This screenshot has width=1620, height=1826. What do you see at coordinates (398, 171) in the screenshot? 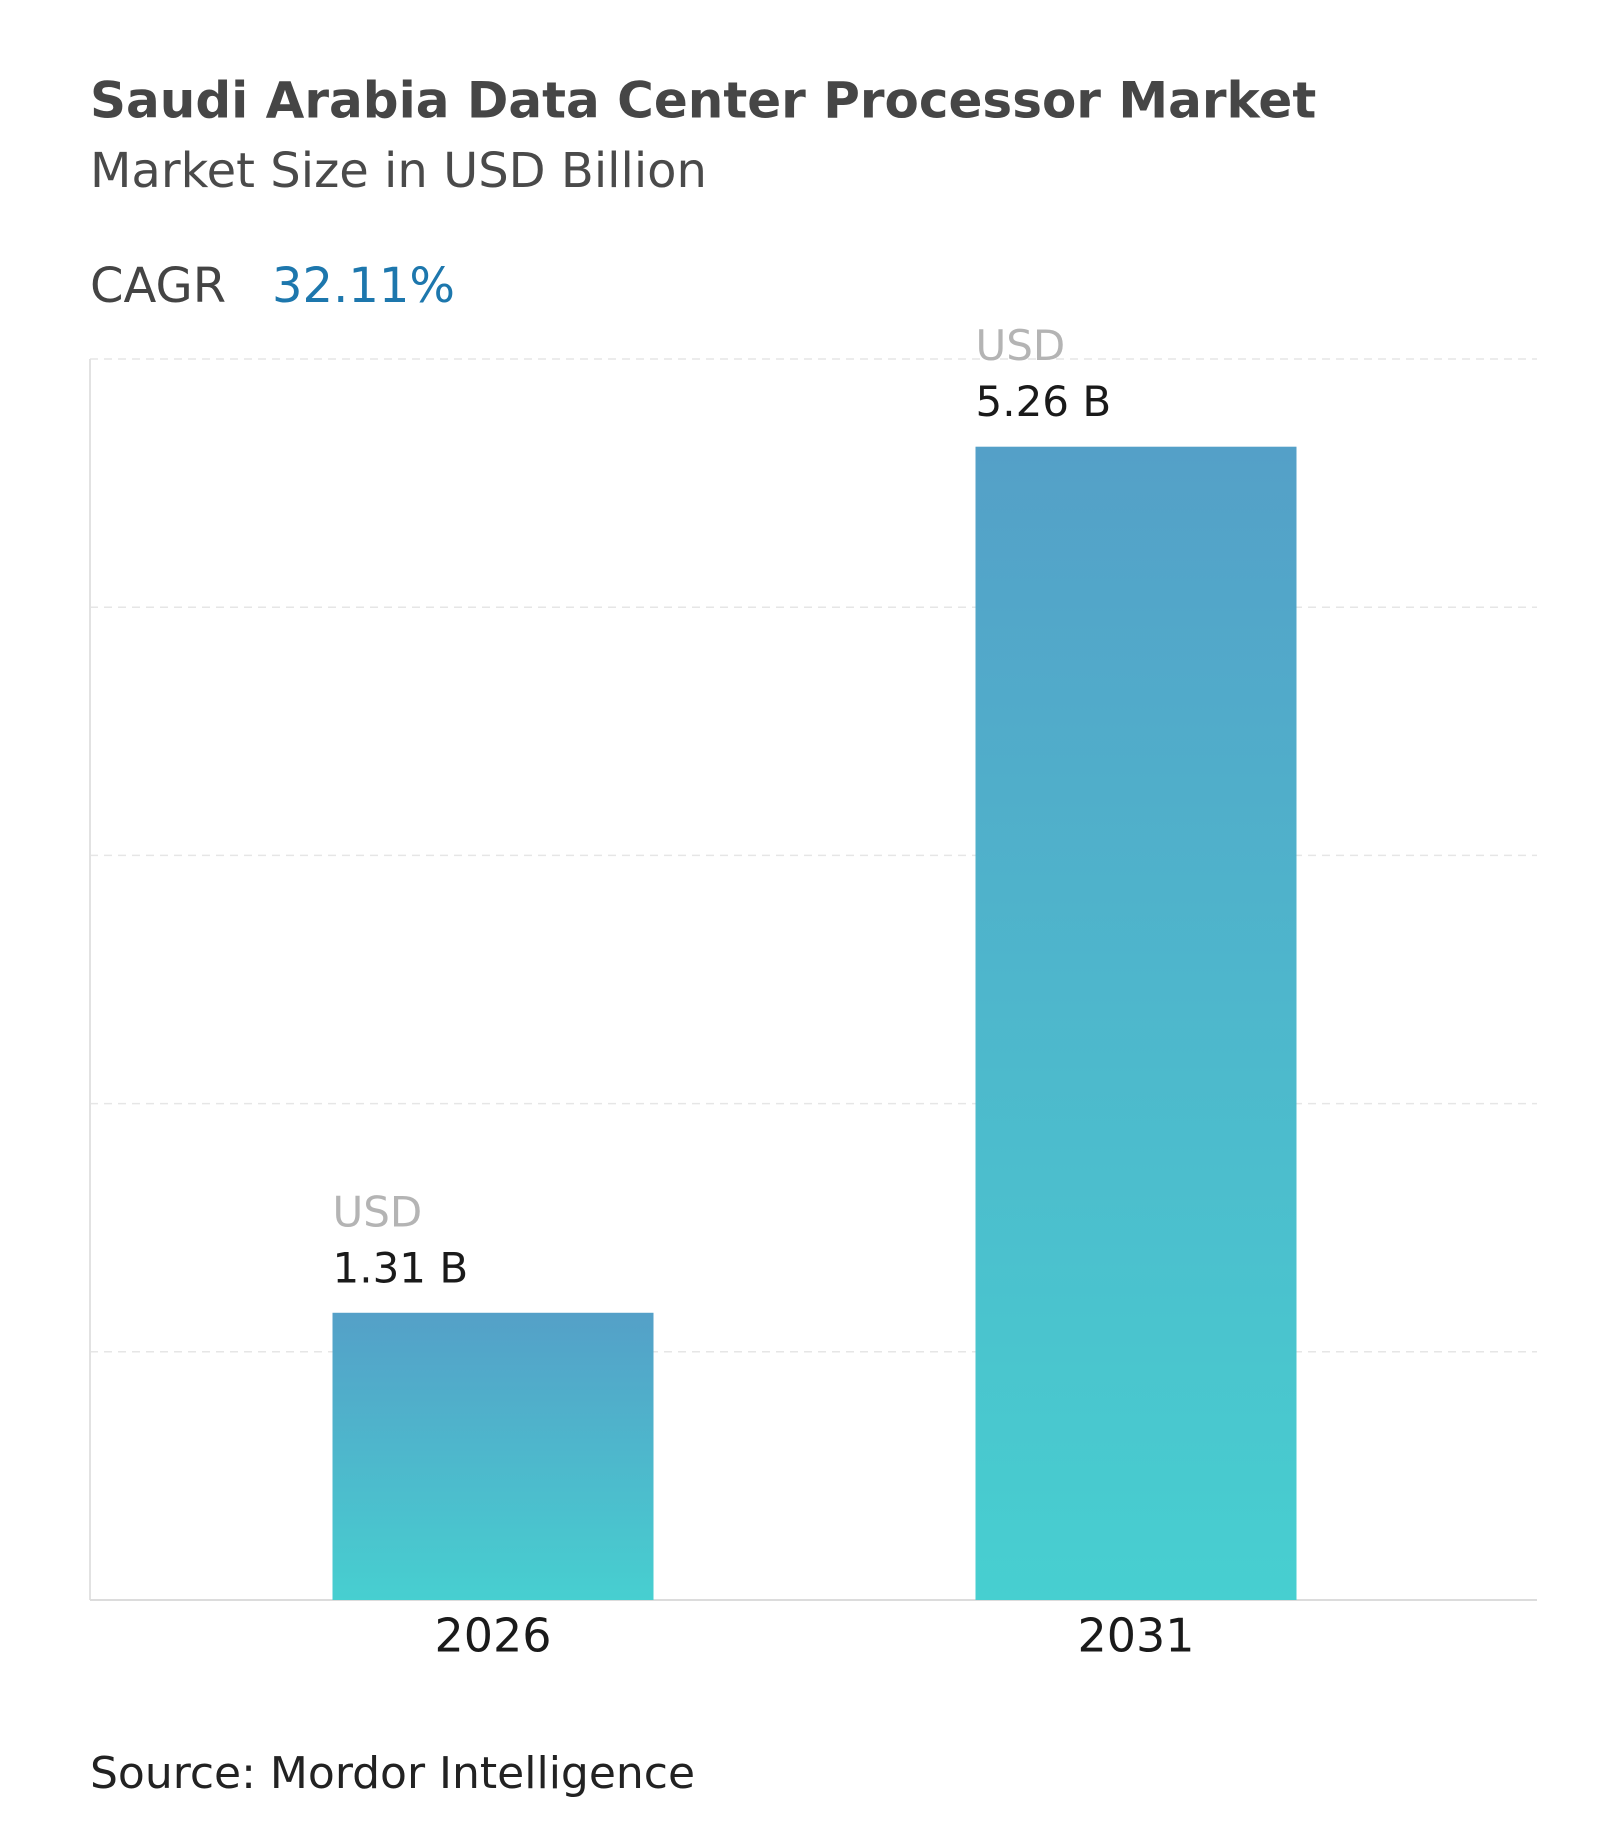
I see `chart-subtitle: Market Size in USD Billion` at bounding box center [398, 171].